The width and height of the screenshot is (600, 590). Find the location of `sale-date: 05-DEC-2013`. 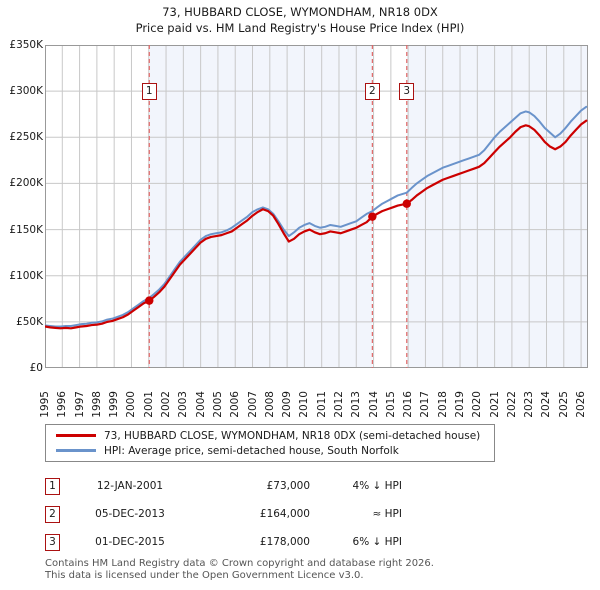

sale-date: 05-DEC-2013 is located at coordinates (130, 514).